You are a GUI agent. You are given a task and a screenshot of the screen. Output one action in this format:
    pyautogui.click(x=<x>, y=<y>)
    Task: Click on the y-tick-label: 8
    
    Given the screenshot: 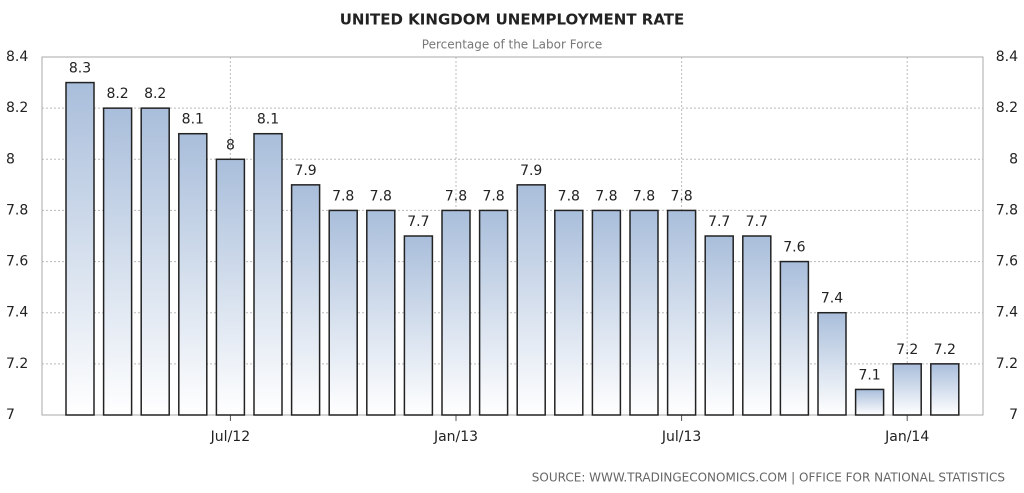 What is the action you would take?
    pyautogui.click(x=10, y=159)
    